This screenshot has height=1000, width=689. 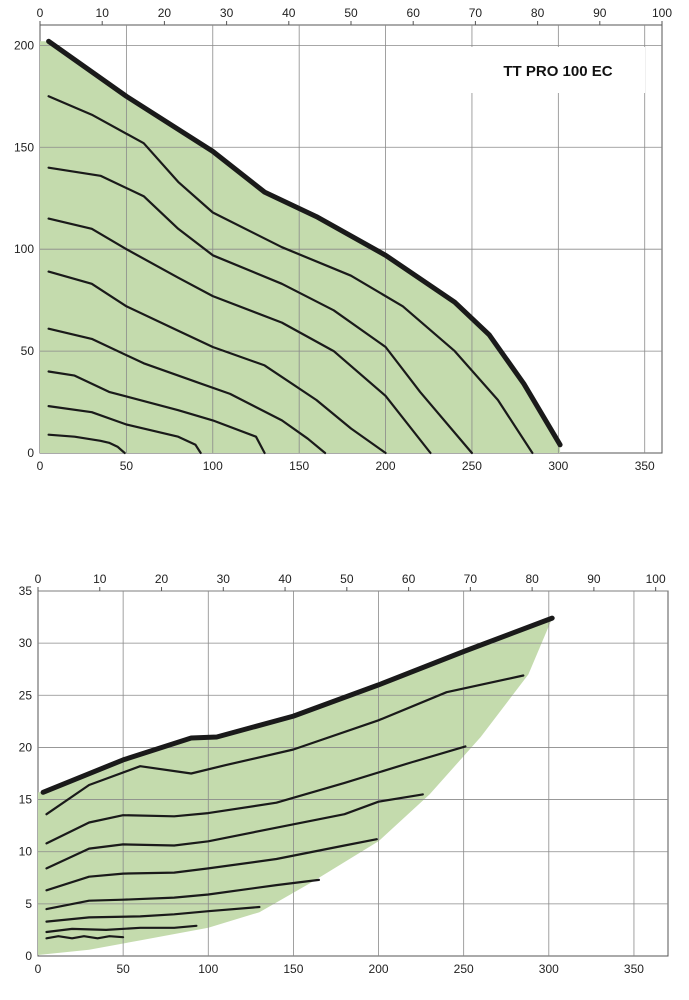 I want to click on y-tick-label: 150, so click(x=24, y=147).